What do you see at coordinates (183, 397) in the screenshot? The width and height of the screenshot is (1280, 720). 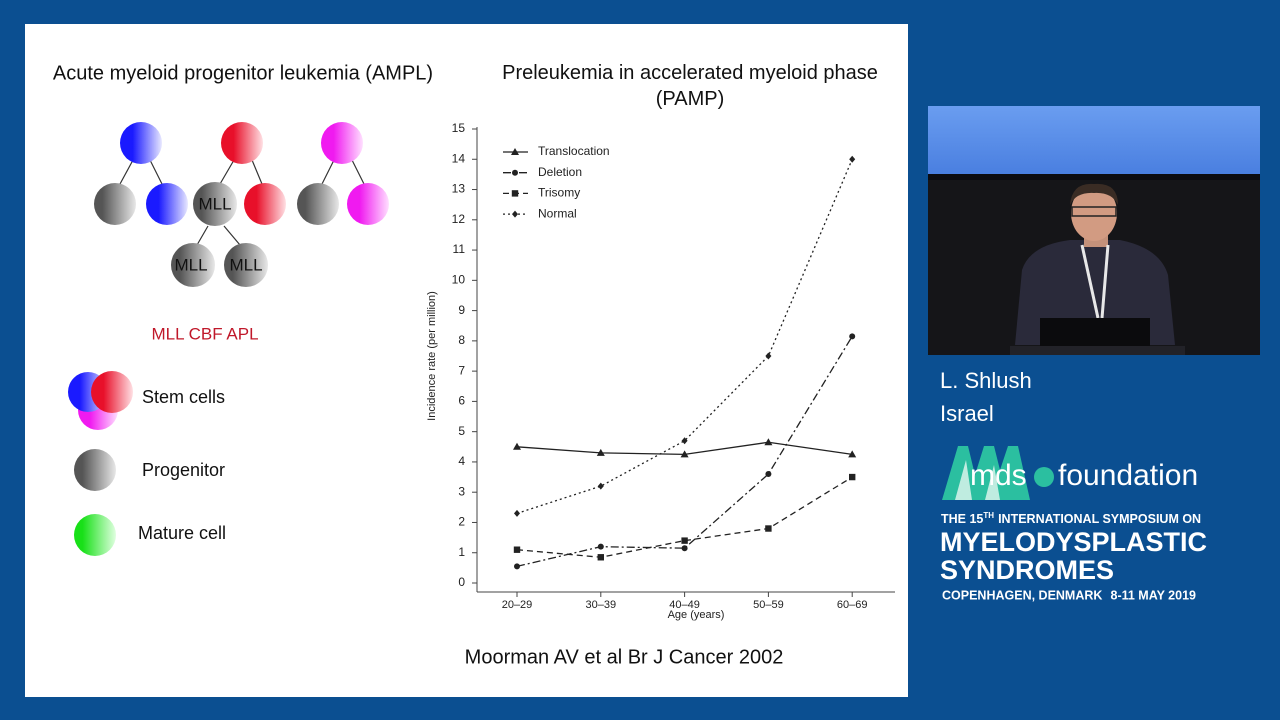 I see `legend-label: Stem cells` at bounding box center [183, 397].